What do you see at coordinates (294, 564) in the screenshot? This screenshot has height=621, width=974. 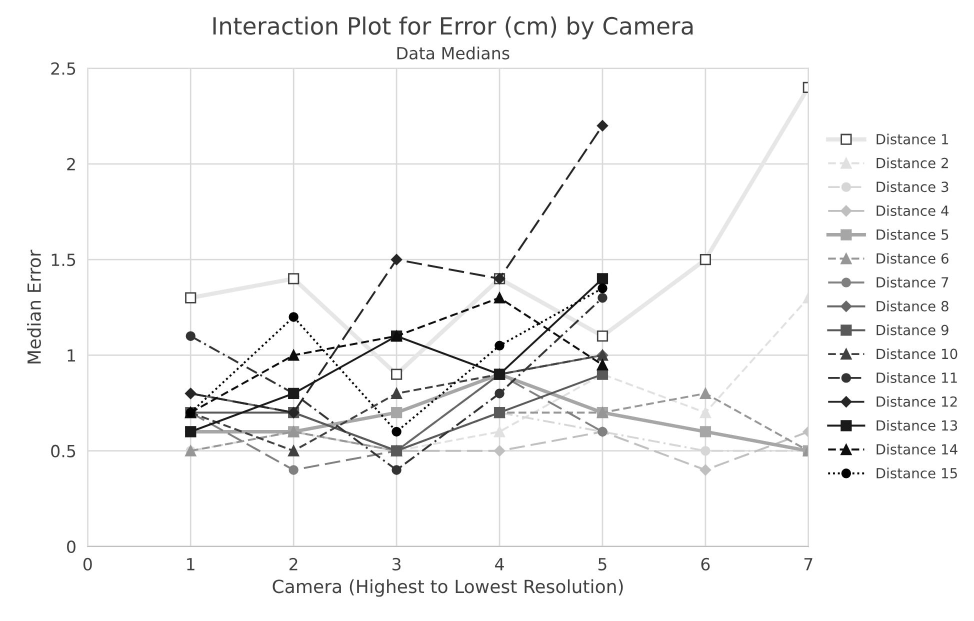 I see `x-tick-label: 2` at bounding box center [294, 564].